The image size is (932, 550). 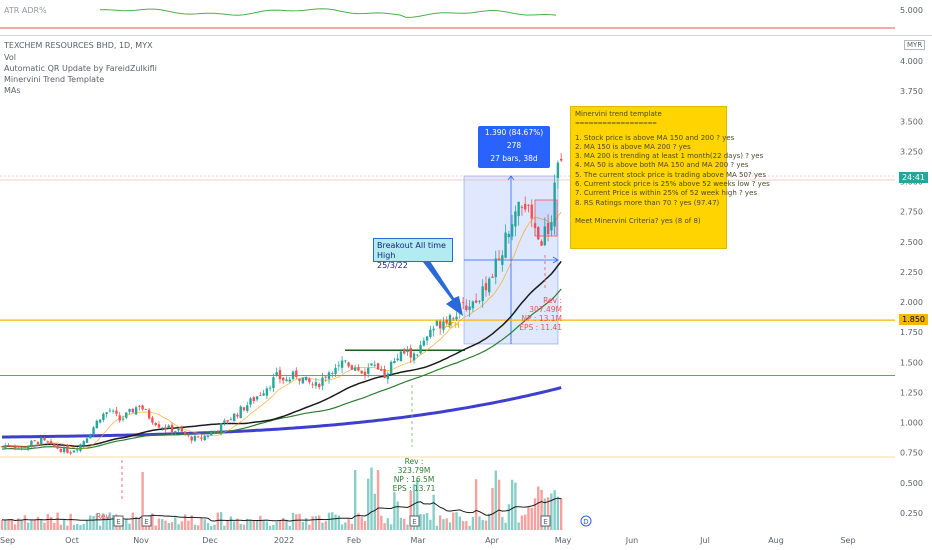 What do you see at coordinates (586, 521) in the screenshot?
I see `d-marker` at bounding box center [586, 521].